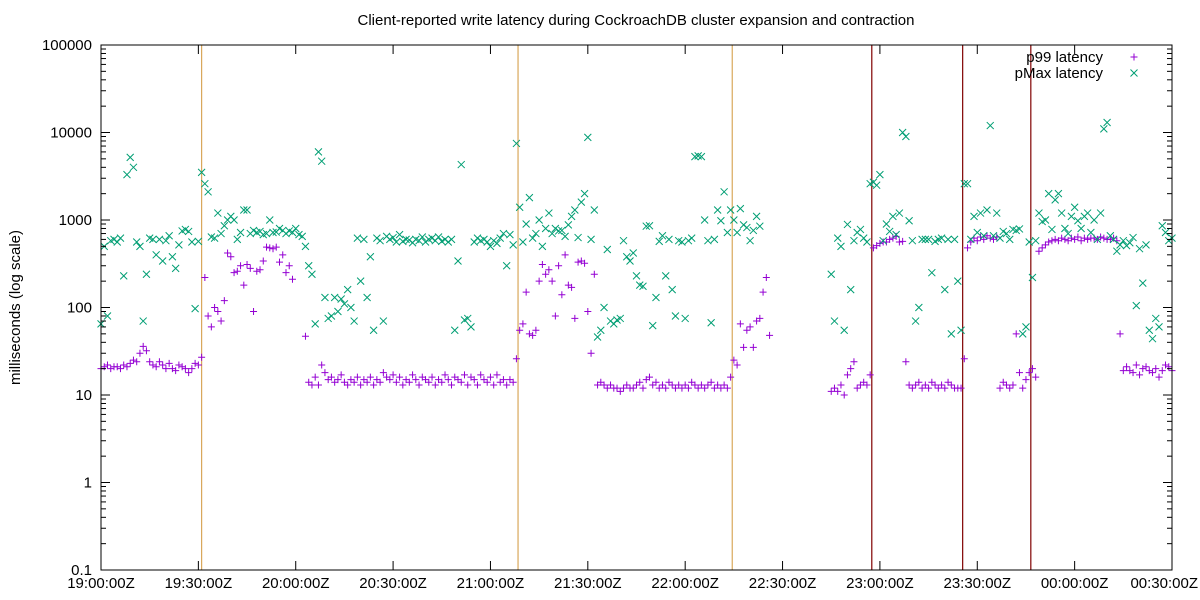  Describe the element at coordinates (588, 583) in the screenshot. I see `x-tick-label: 21:30:00Z` at that location.